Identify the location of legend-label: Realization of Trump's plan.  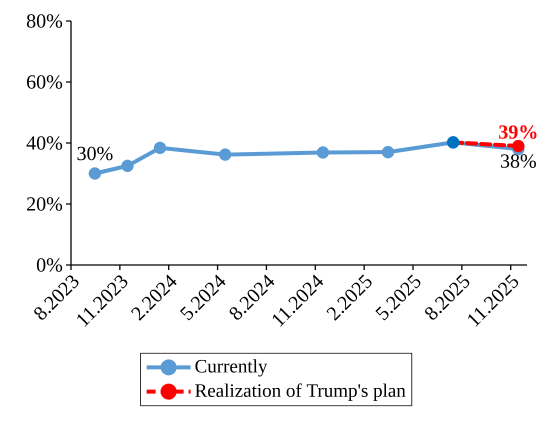
(300, 392).